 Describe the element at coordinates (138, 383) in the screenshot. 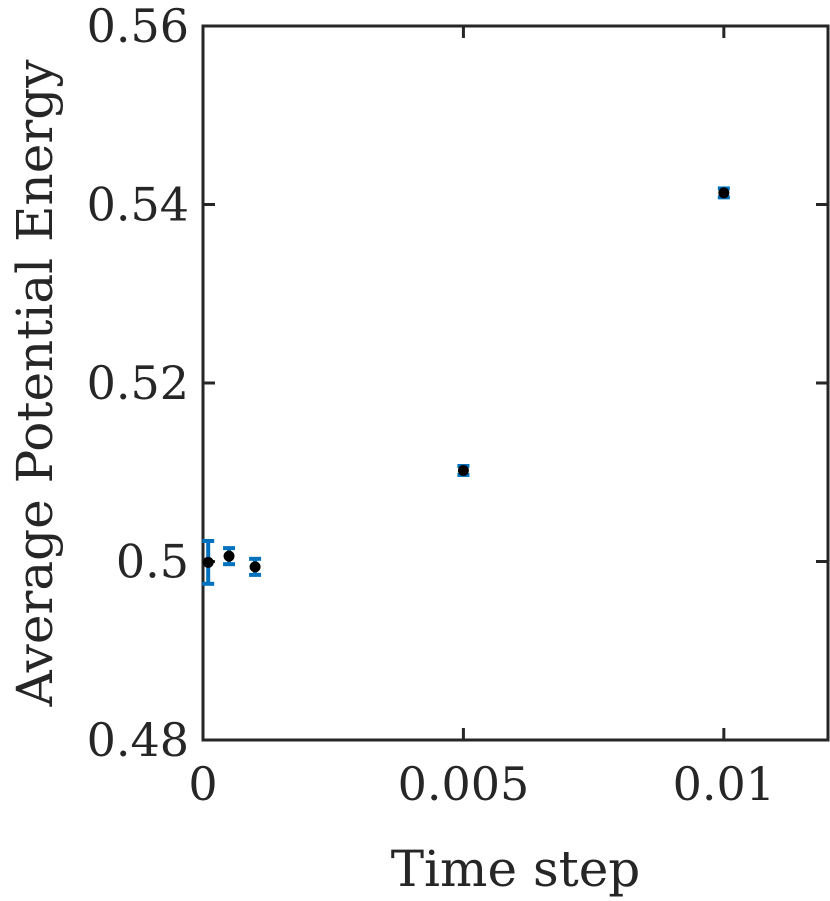

I see `y-tick-label: 0.52` at that location.